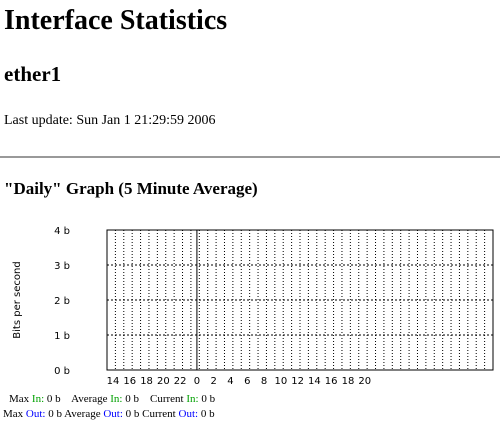  I want to click on stats-in-cur-label: Current, so click(166, 399).